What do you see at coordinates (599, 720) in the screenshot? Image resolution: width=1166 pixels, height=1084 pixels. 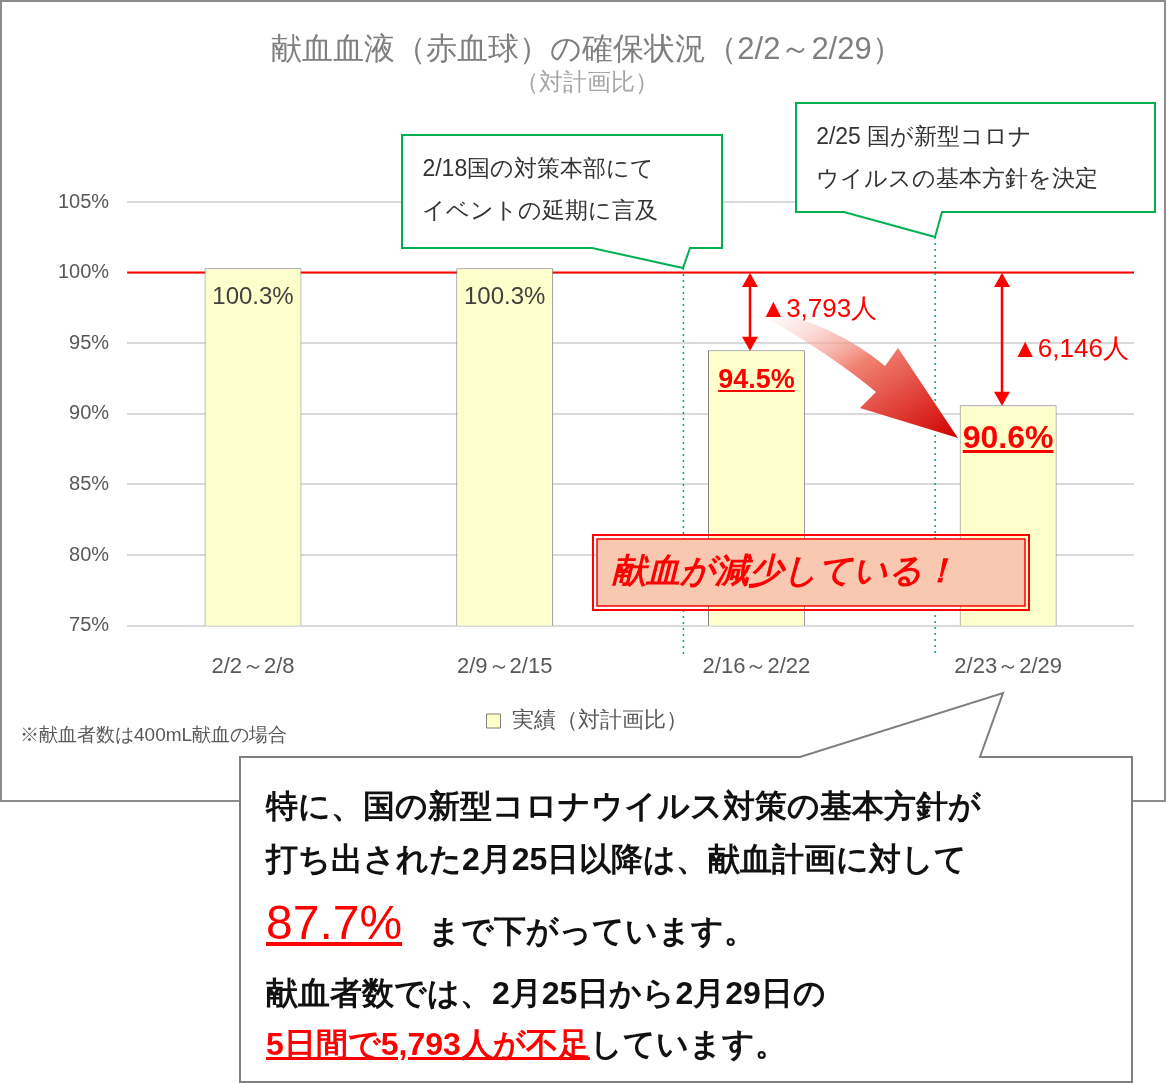 I see `legend-label: 実績（対計画比）` at bounding box center [599, 720].